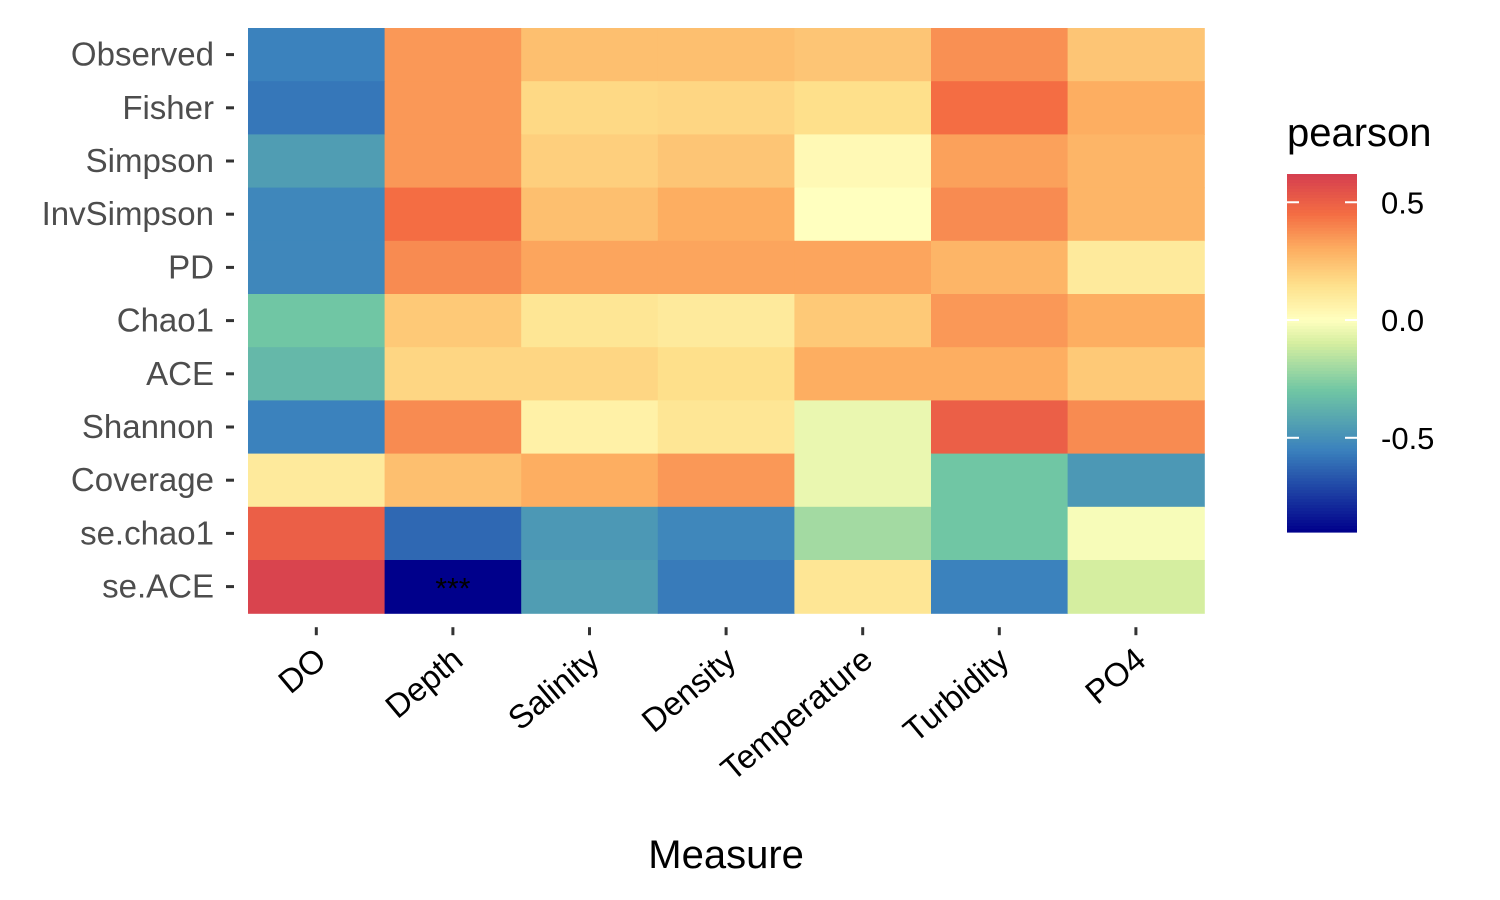  Describe the element at coordinates (1136, 533) in the screenshot. I see `heatmap-cell-se-chao1-po4` at that location.